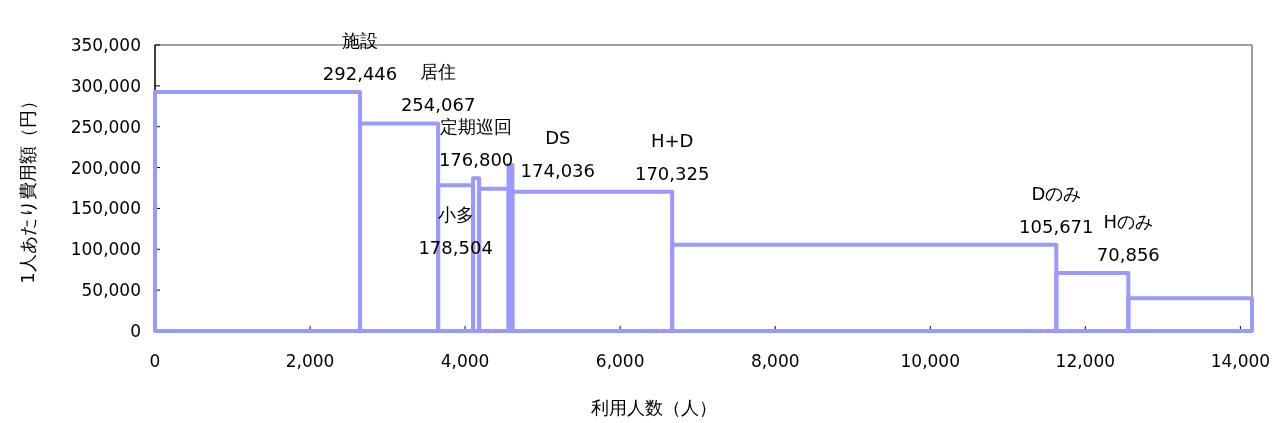  Describe the element at coordinates (105, 167) in the screenshot. I see `y-tick-label: 200,000` at that location.